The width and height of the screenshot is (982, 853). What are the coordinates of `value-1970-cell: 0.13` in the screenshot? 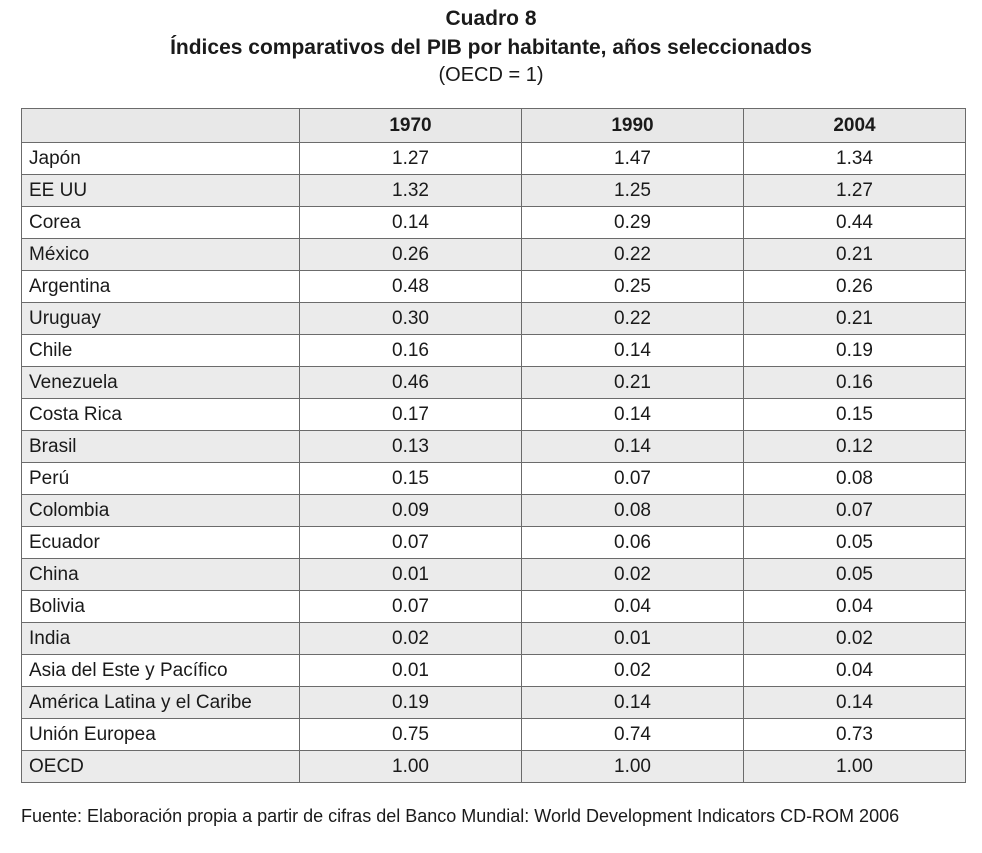 It's located at (410, 446).